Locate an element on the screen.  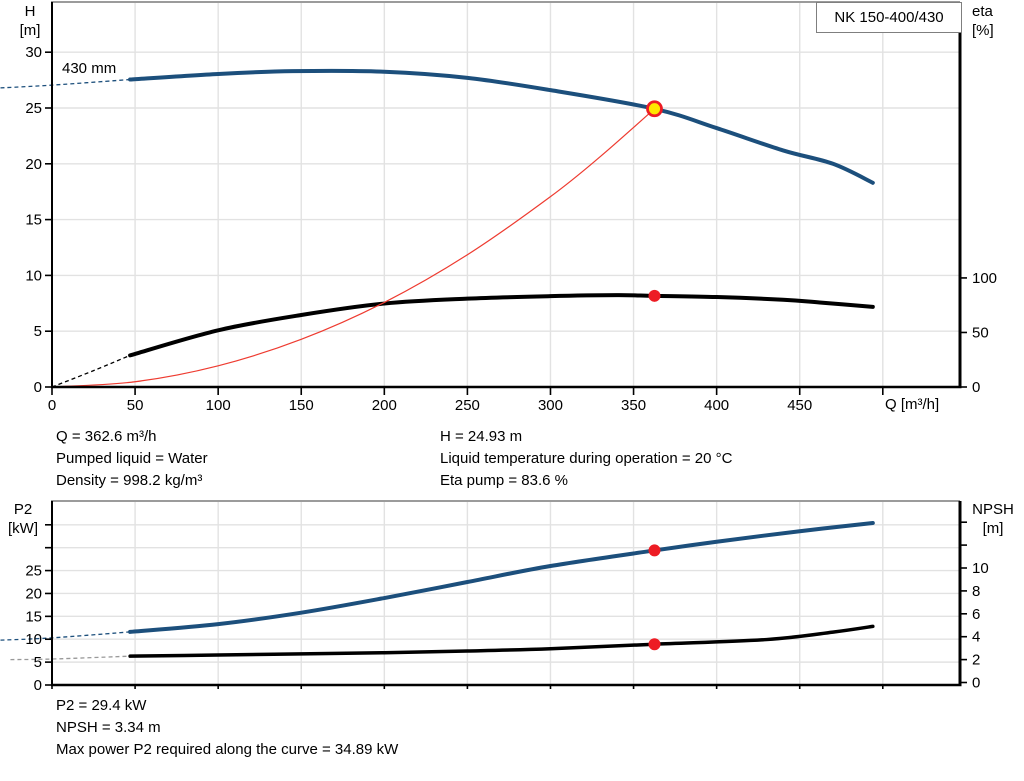
impeller-size-label: 430 mm is located at coordinates (89, 68).